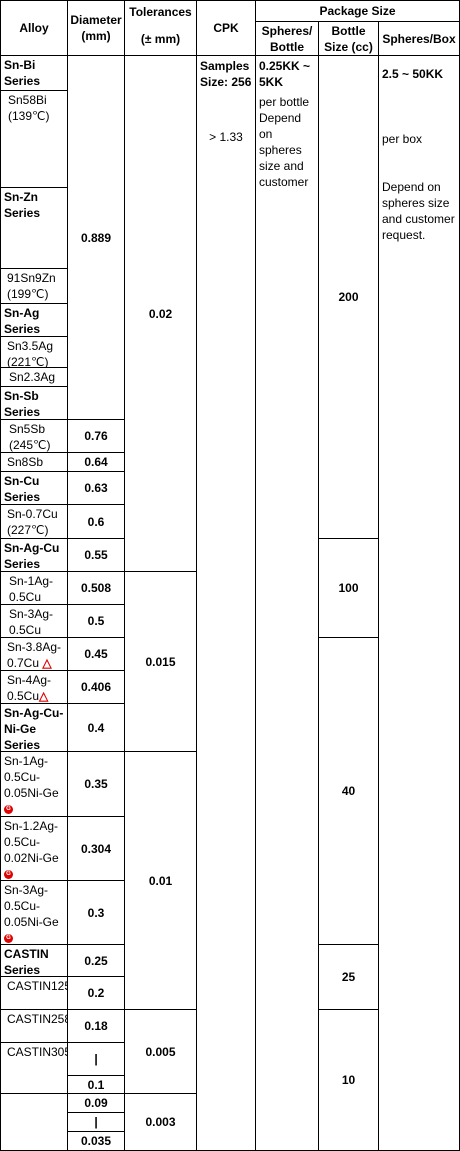 This screenshot has width=460, height=1151. I want to click on alloy-sn5sb: Sn5Sb (245℃), so click(34, 436).